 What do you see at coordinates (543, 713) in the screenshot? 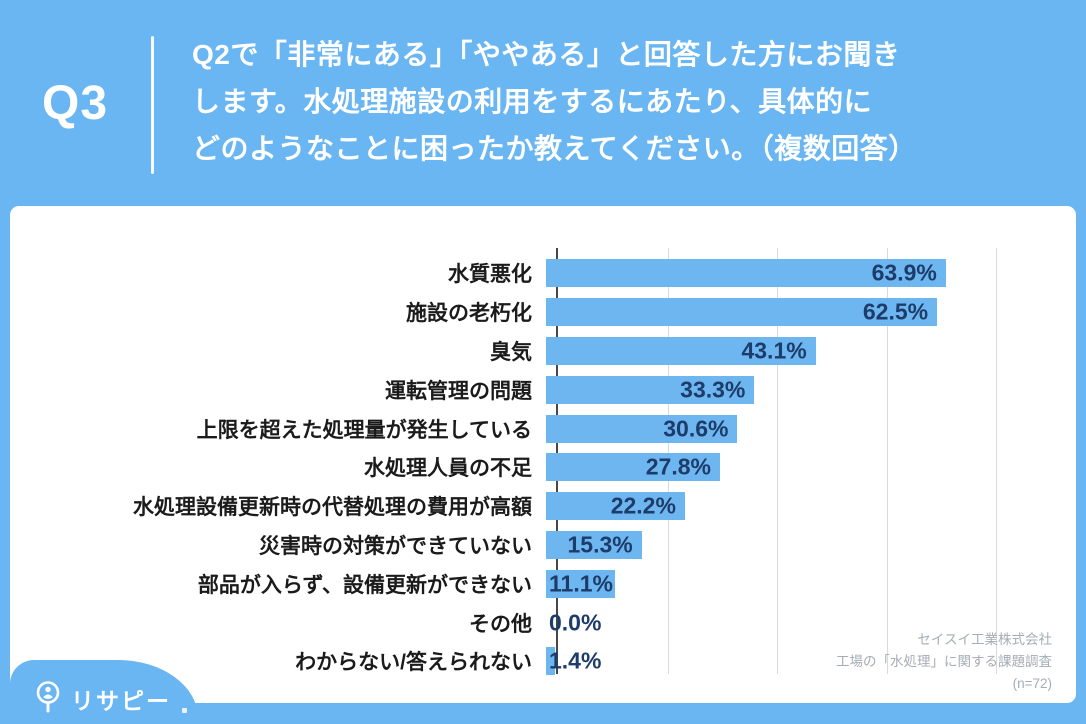
I see `bottom-strip` at bounding box center [543, 713].